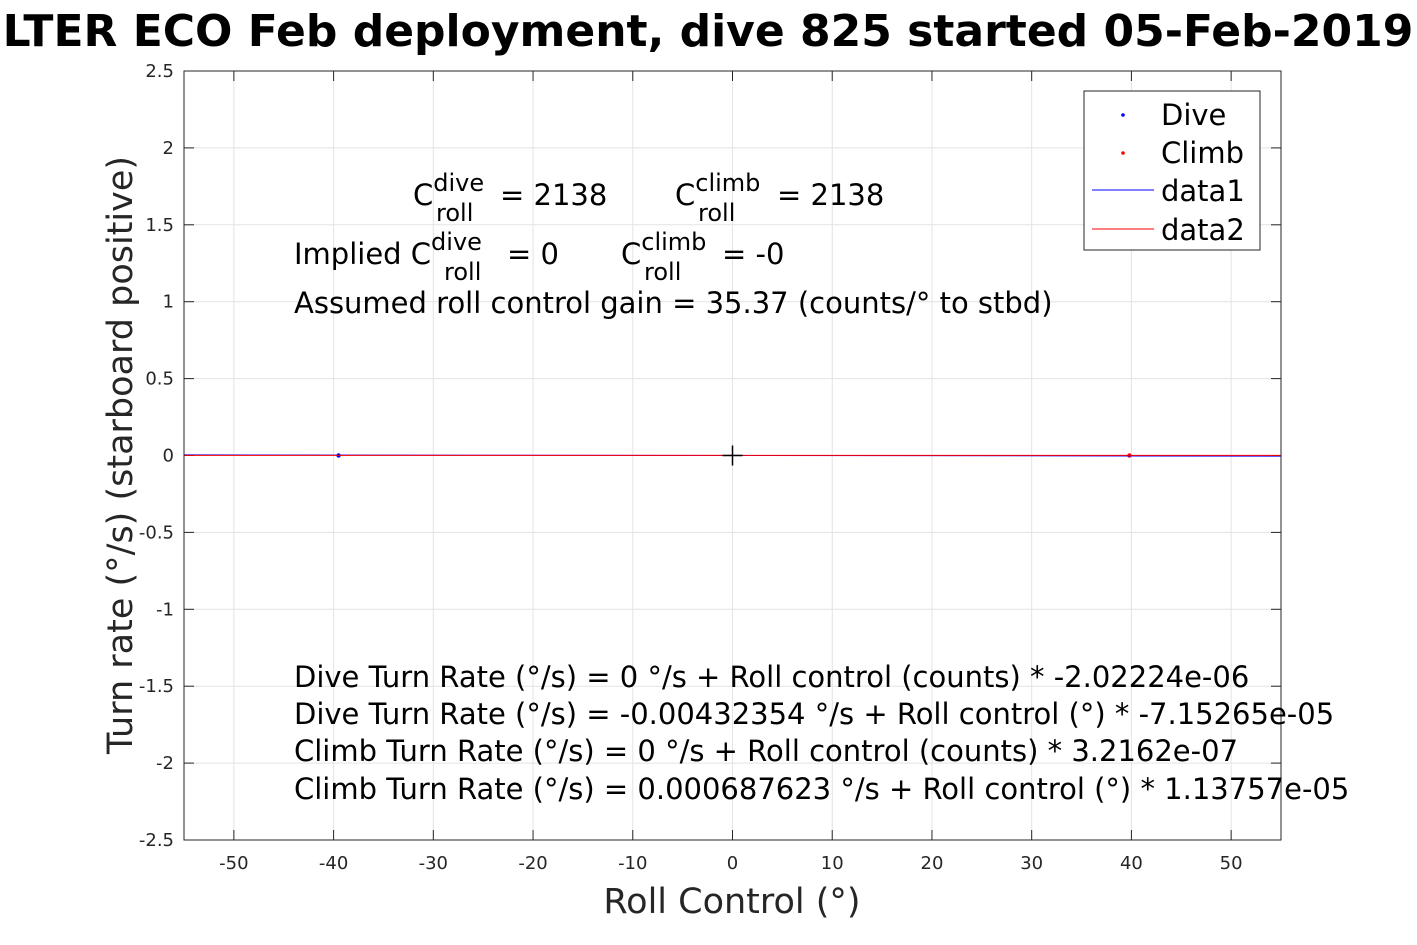  What do you see at coordinates (423, 195) in the screenshot?
I see `c-roll-dive-base: C` at bounding box center [423, 195].